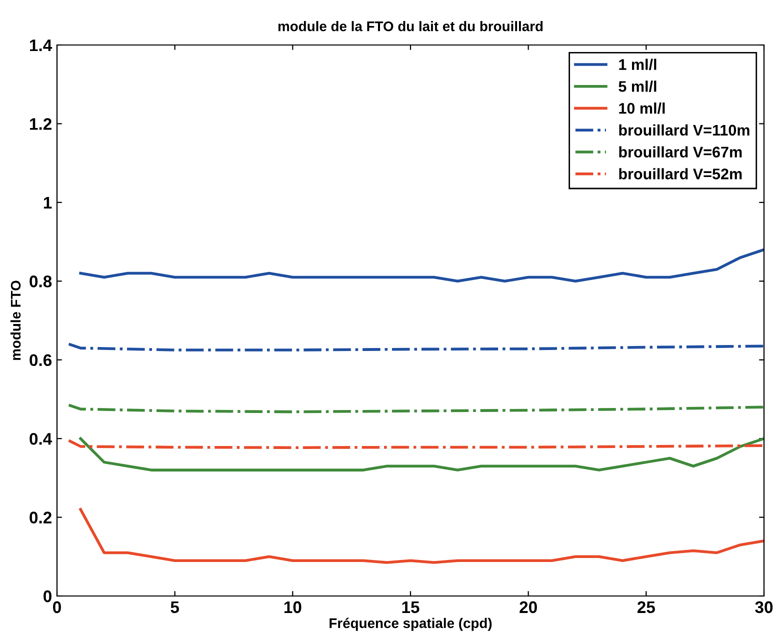 The width and height of the screenshot is (774, 641). Describe the element at coordinates (528, 607) in the screenshot. I see `x-tick-label: 20` at that location.